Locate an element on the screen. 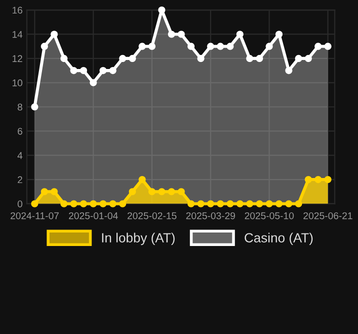  y-tick-label: 12 is located at coordinates (17, 58).